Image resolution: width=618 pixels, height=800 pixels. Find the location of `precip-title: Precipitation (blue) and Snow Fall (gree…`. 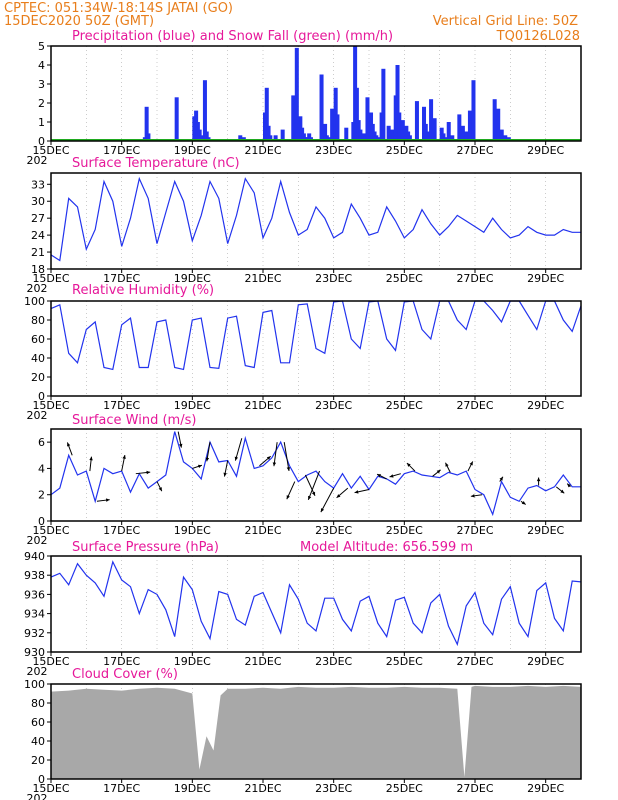

precip-title: Precipitation (blue) and Snow Fall (gree… is located at coordinates (232, 36).